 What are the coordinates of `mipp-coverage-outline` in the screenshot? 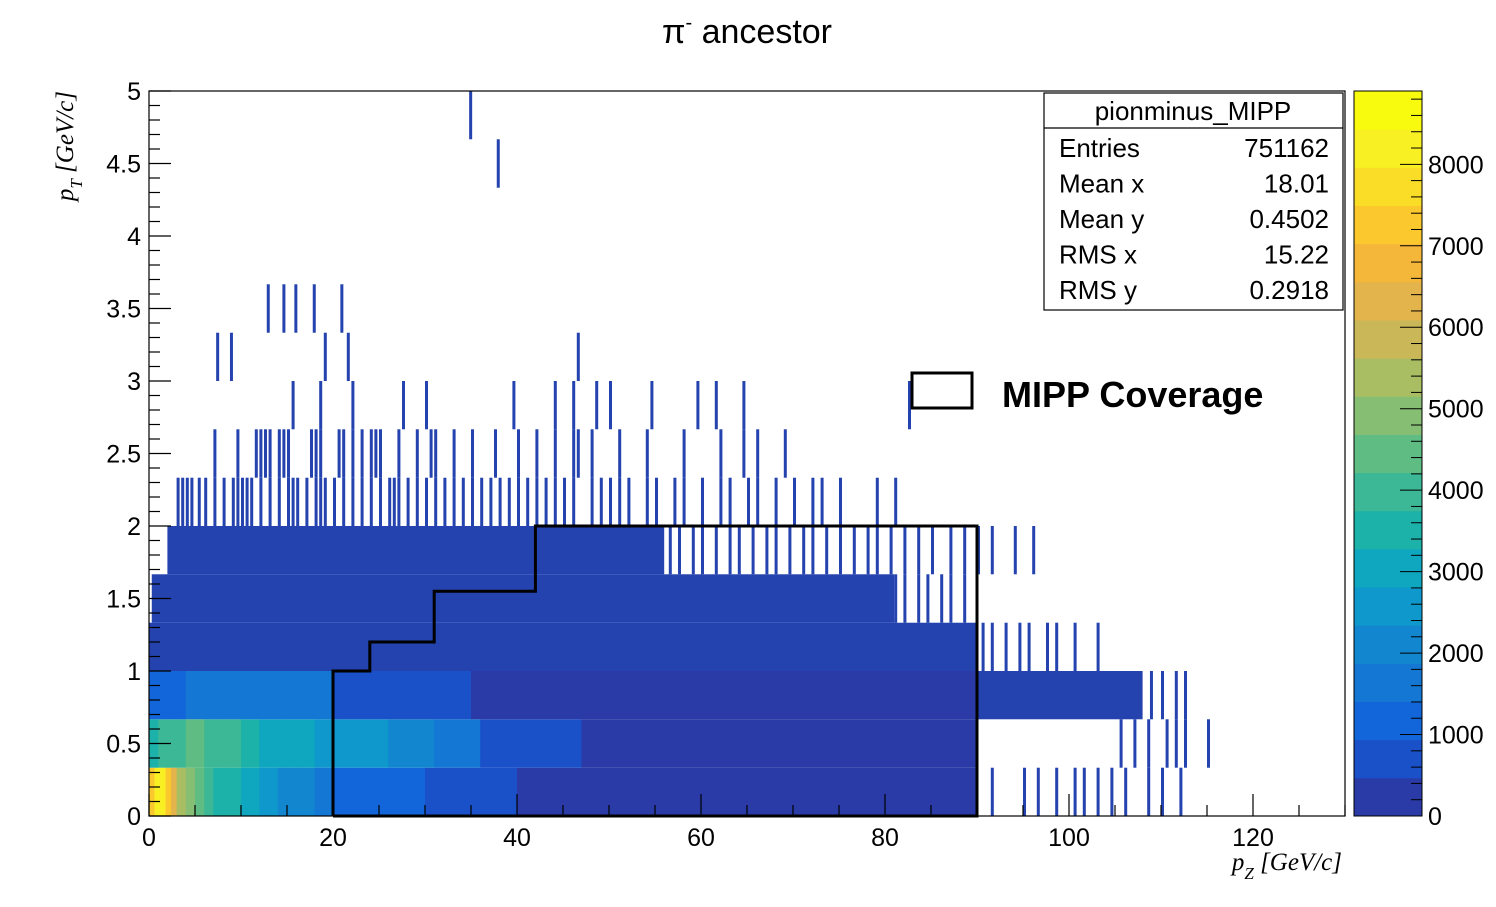 It's located at (655, 671).